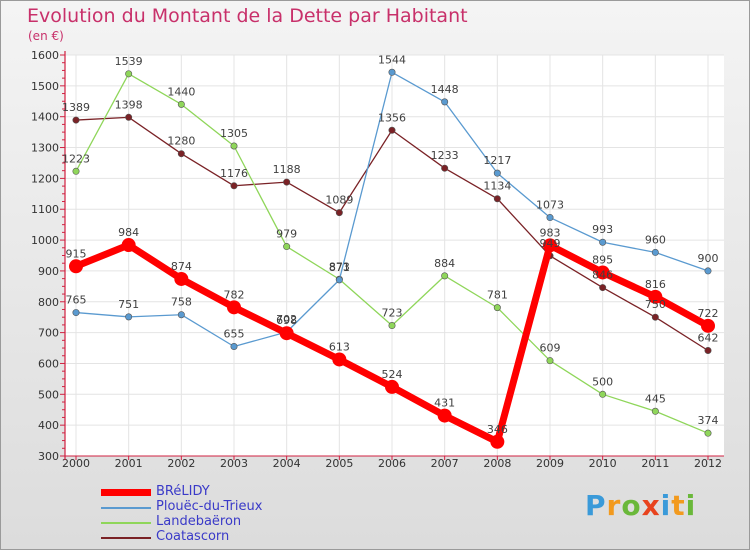  What do you see at coordinates (48, 363) in the screenshot?
I see `y-tick-label: 600` at bounding box center [48, 363].